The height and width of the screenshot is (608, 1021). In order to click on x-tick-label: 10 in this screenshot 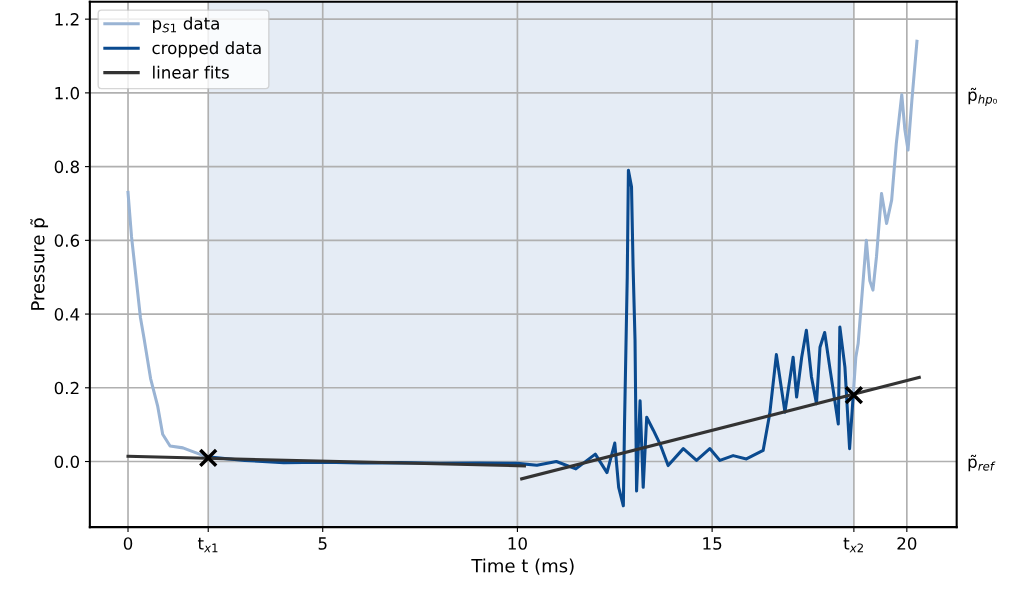, I will do `click(517, 543)`.